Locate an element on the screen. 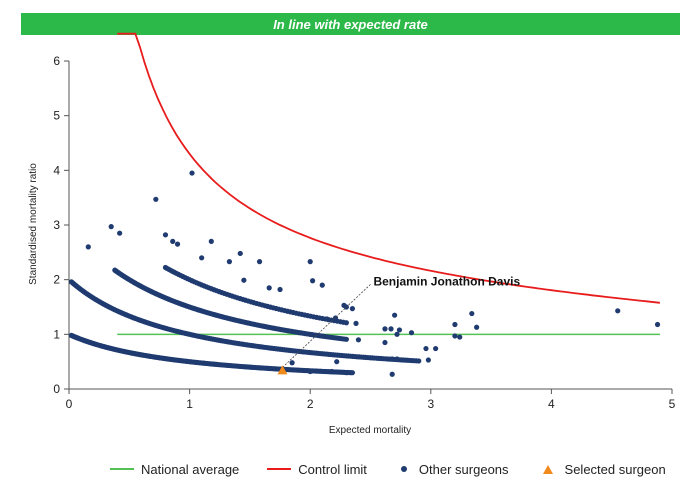 The height and width of the screenshot is (500, 700). legend-selected-label: Selected surgeon is located at coordinates (615, 469).